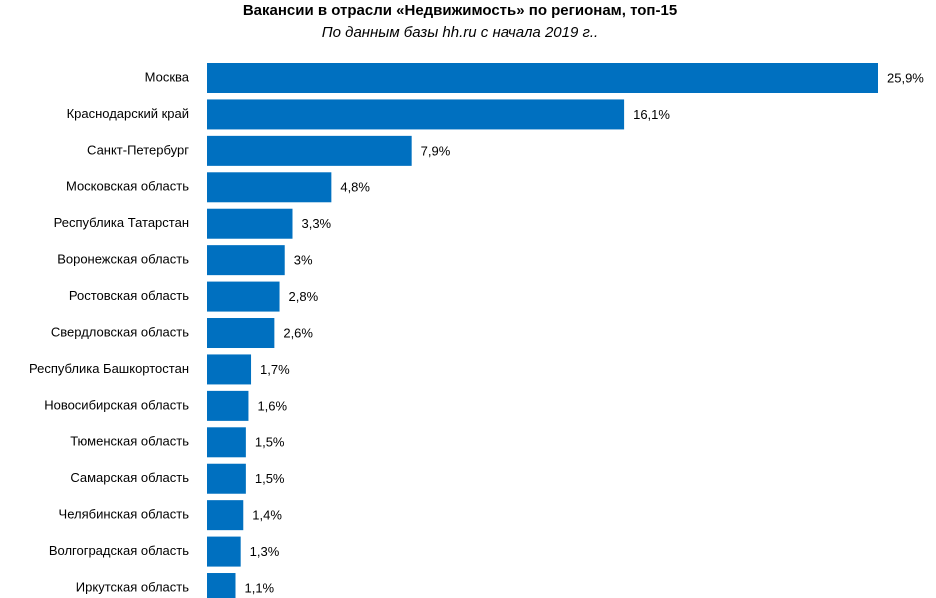 This screenshot has width=936, height=598. I want to click on category-label: Иркутская область, so click(132, 586).